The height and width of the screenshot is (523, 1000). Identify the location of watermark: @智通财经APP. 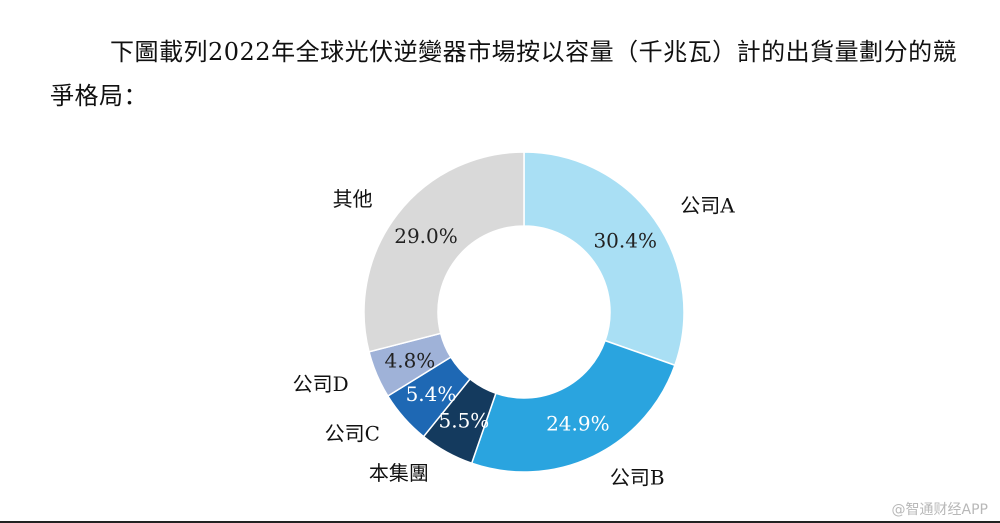
(939, 510).